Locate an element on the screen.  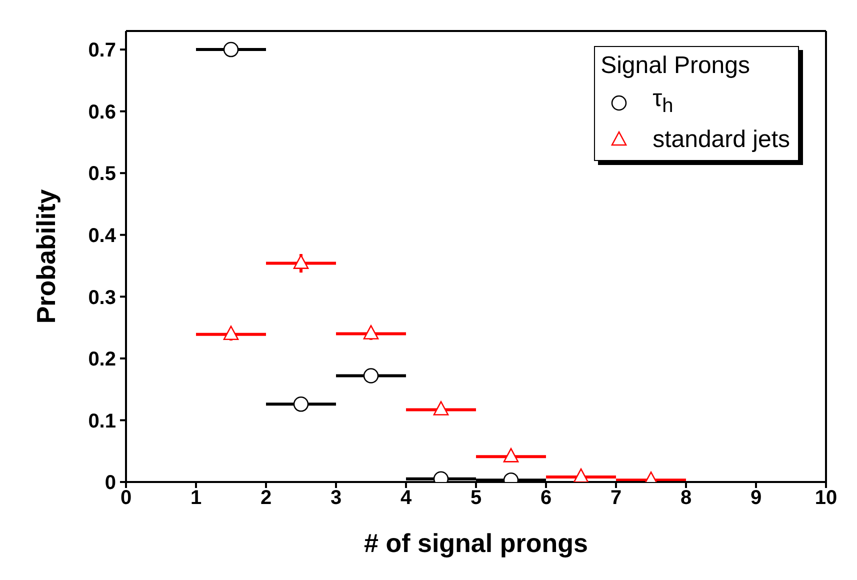
y-tick-label: 0 is located at coordinates (110, 483).